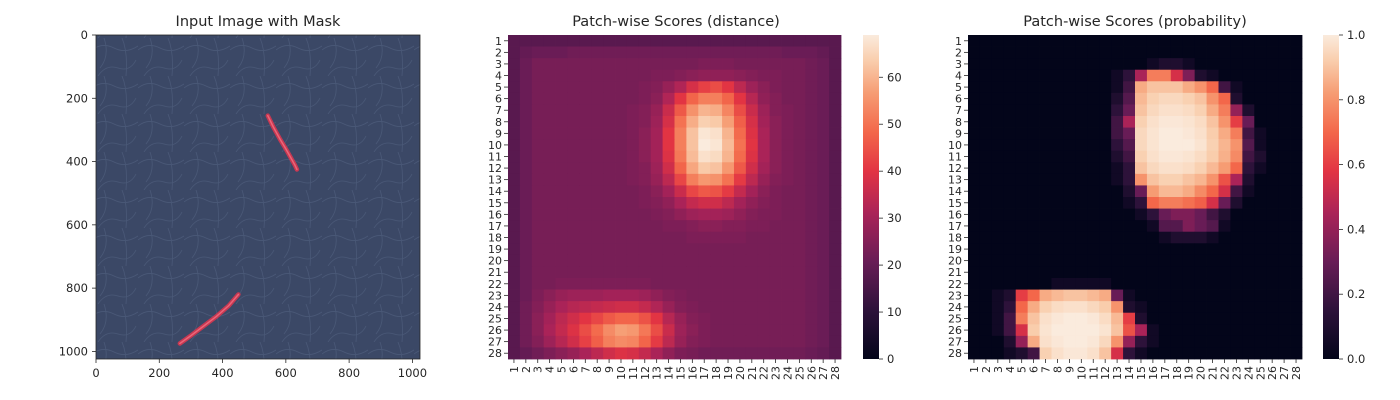  Describe the element at coordinates (1057, 369) in the screenshot. I see `x-tick-label: 8` at that location.